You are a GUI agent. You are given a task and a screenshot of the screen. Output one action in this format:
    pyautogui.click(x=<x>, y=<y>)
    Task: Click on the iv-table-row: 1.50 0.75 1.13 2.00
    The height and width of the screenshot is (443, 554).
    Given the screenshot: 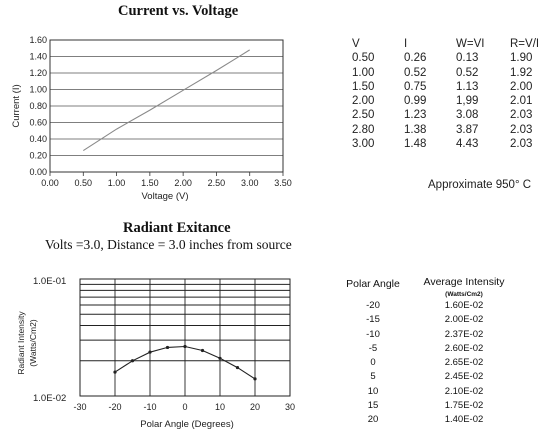 What is the action you would take?
    pyautogui.click(x=451, y=87)
    